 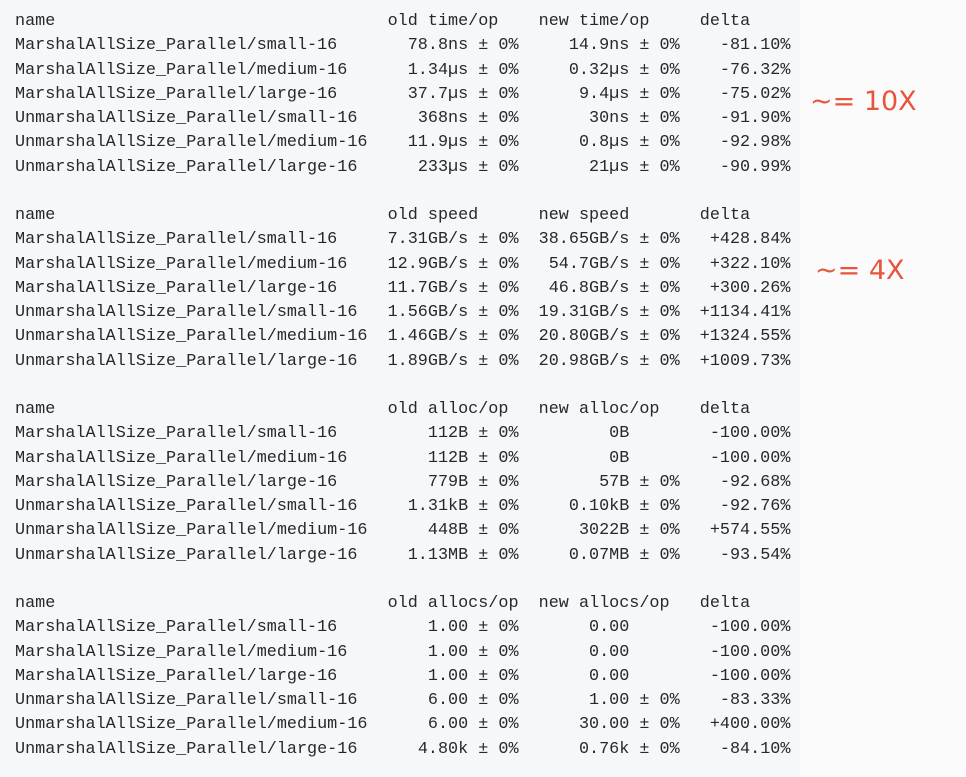 What do you see at coordinates (755, 555) in the screenshot?
I see `delta-value: -93.54%` at bounding box center [755, 555].